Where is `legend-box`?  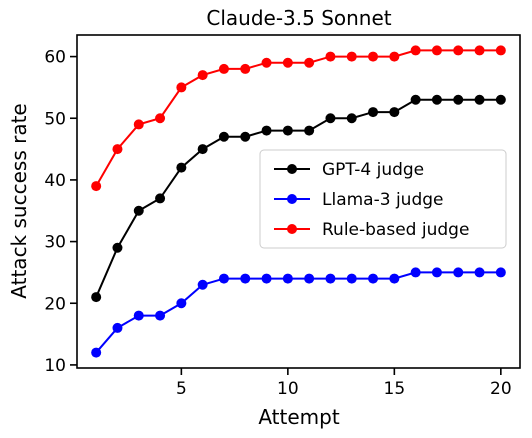
legend-box is located at coordinates (383, 199).